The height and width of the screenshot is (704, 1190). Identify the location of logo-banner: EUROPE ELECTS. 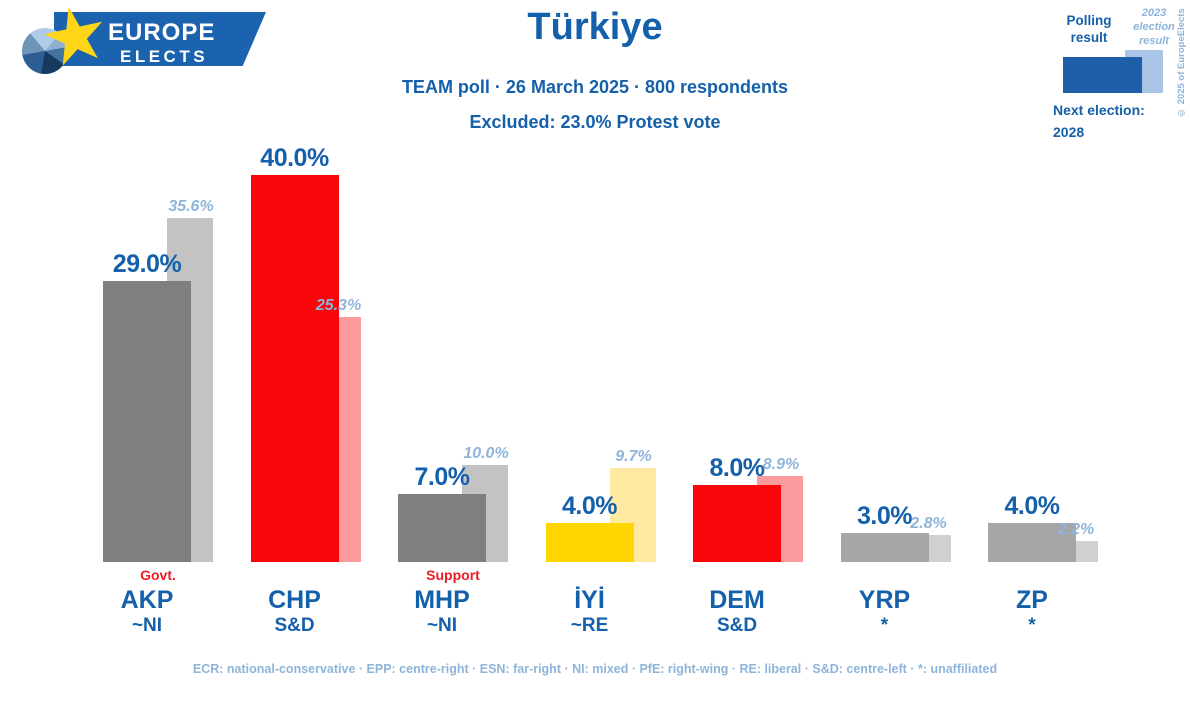
(160, 39).